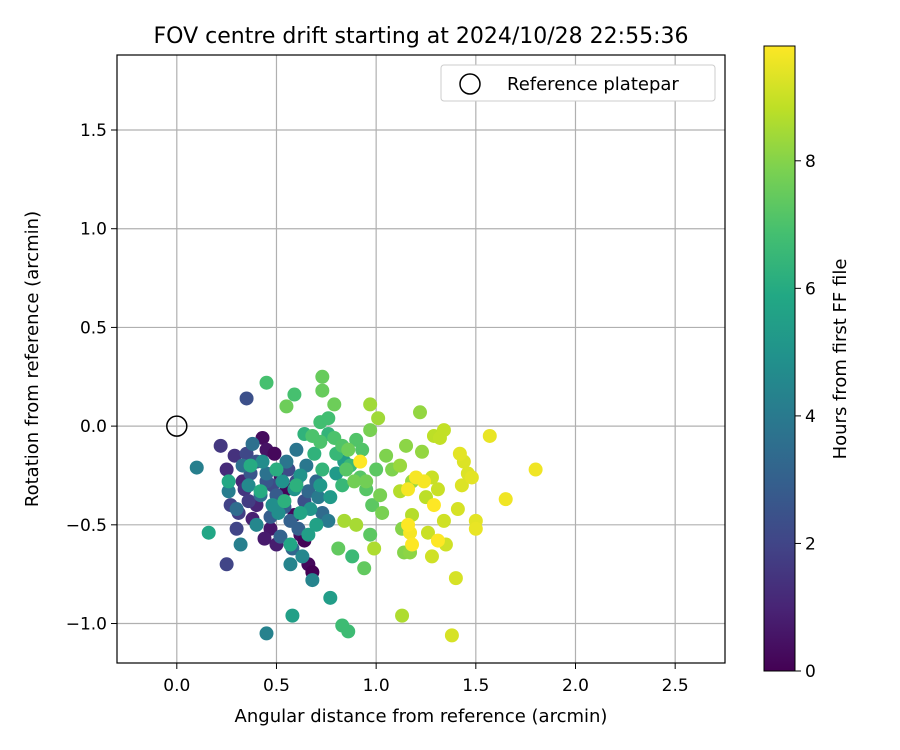  I want to click on colorbar-tick-label: 0, so click(810, 672).